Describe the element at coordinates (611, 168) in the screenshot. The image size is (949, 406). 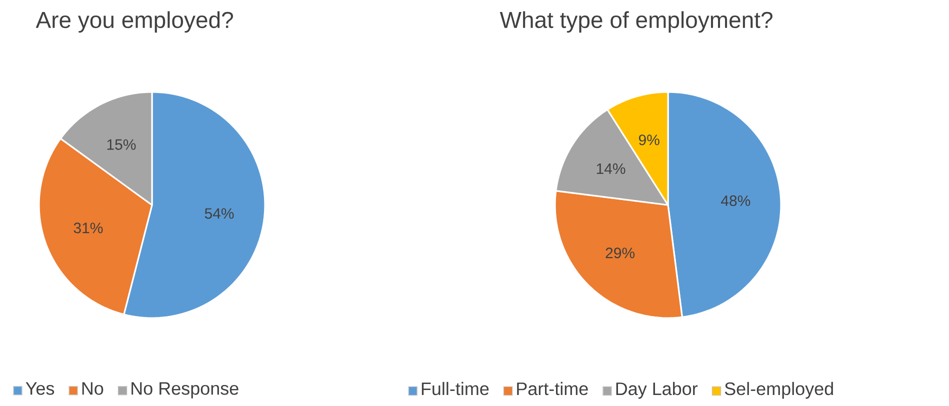
I see `data-label: 14%` at that location.